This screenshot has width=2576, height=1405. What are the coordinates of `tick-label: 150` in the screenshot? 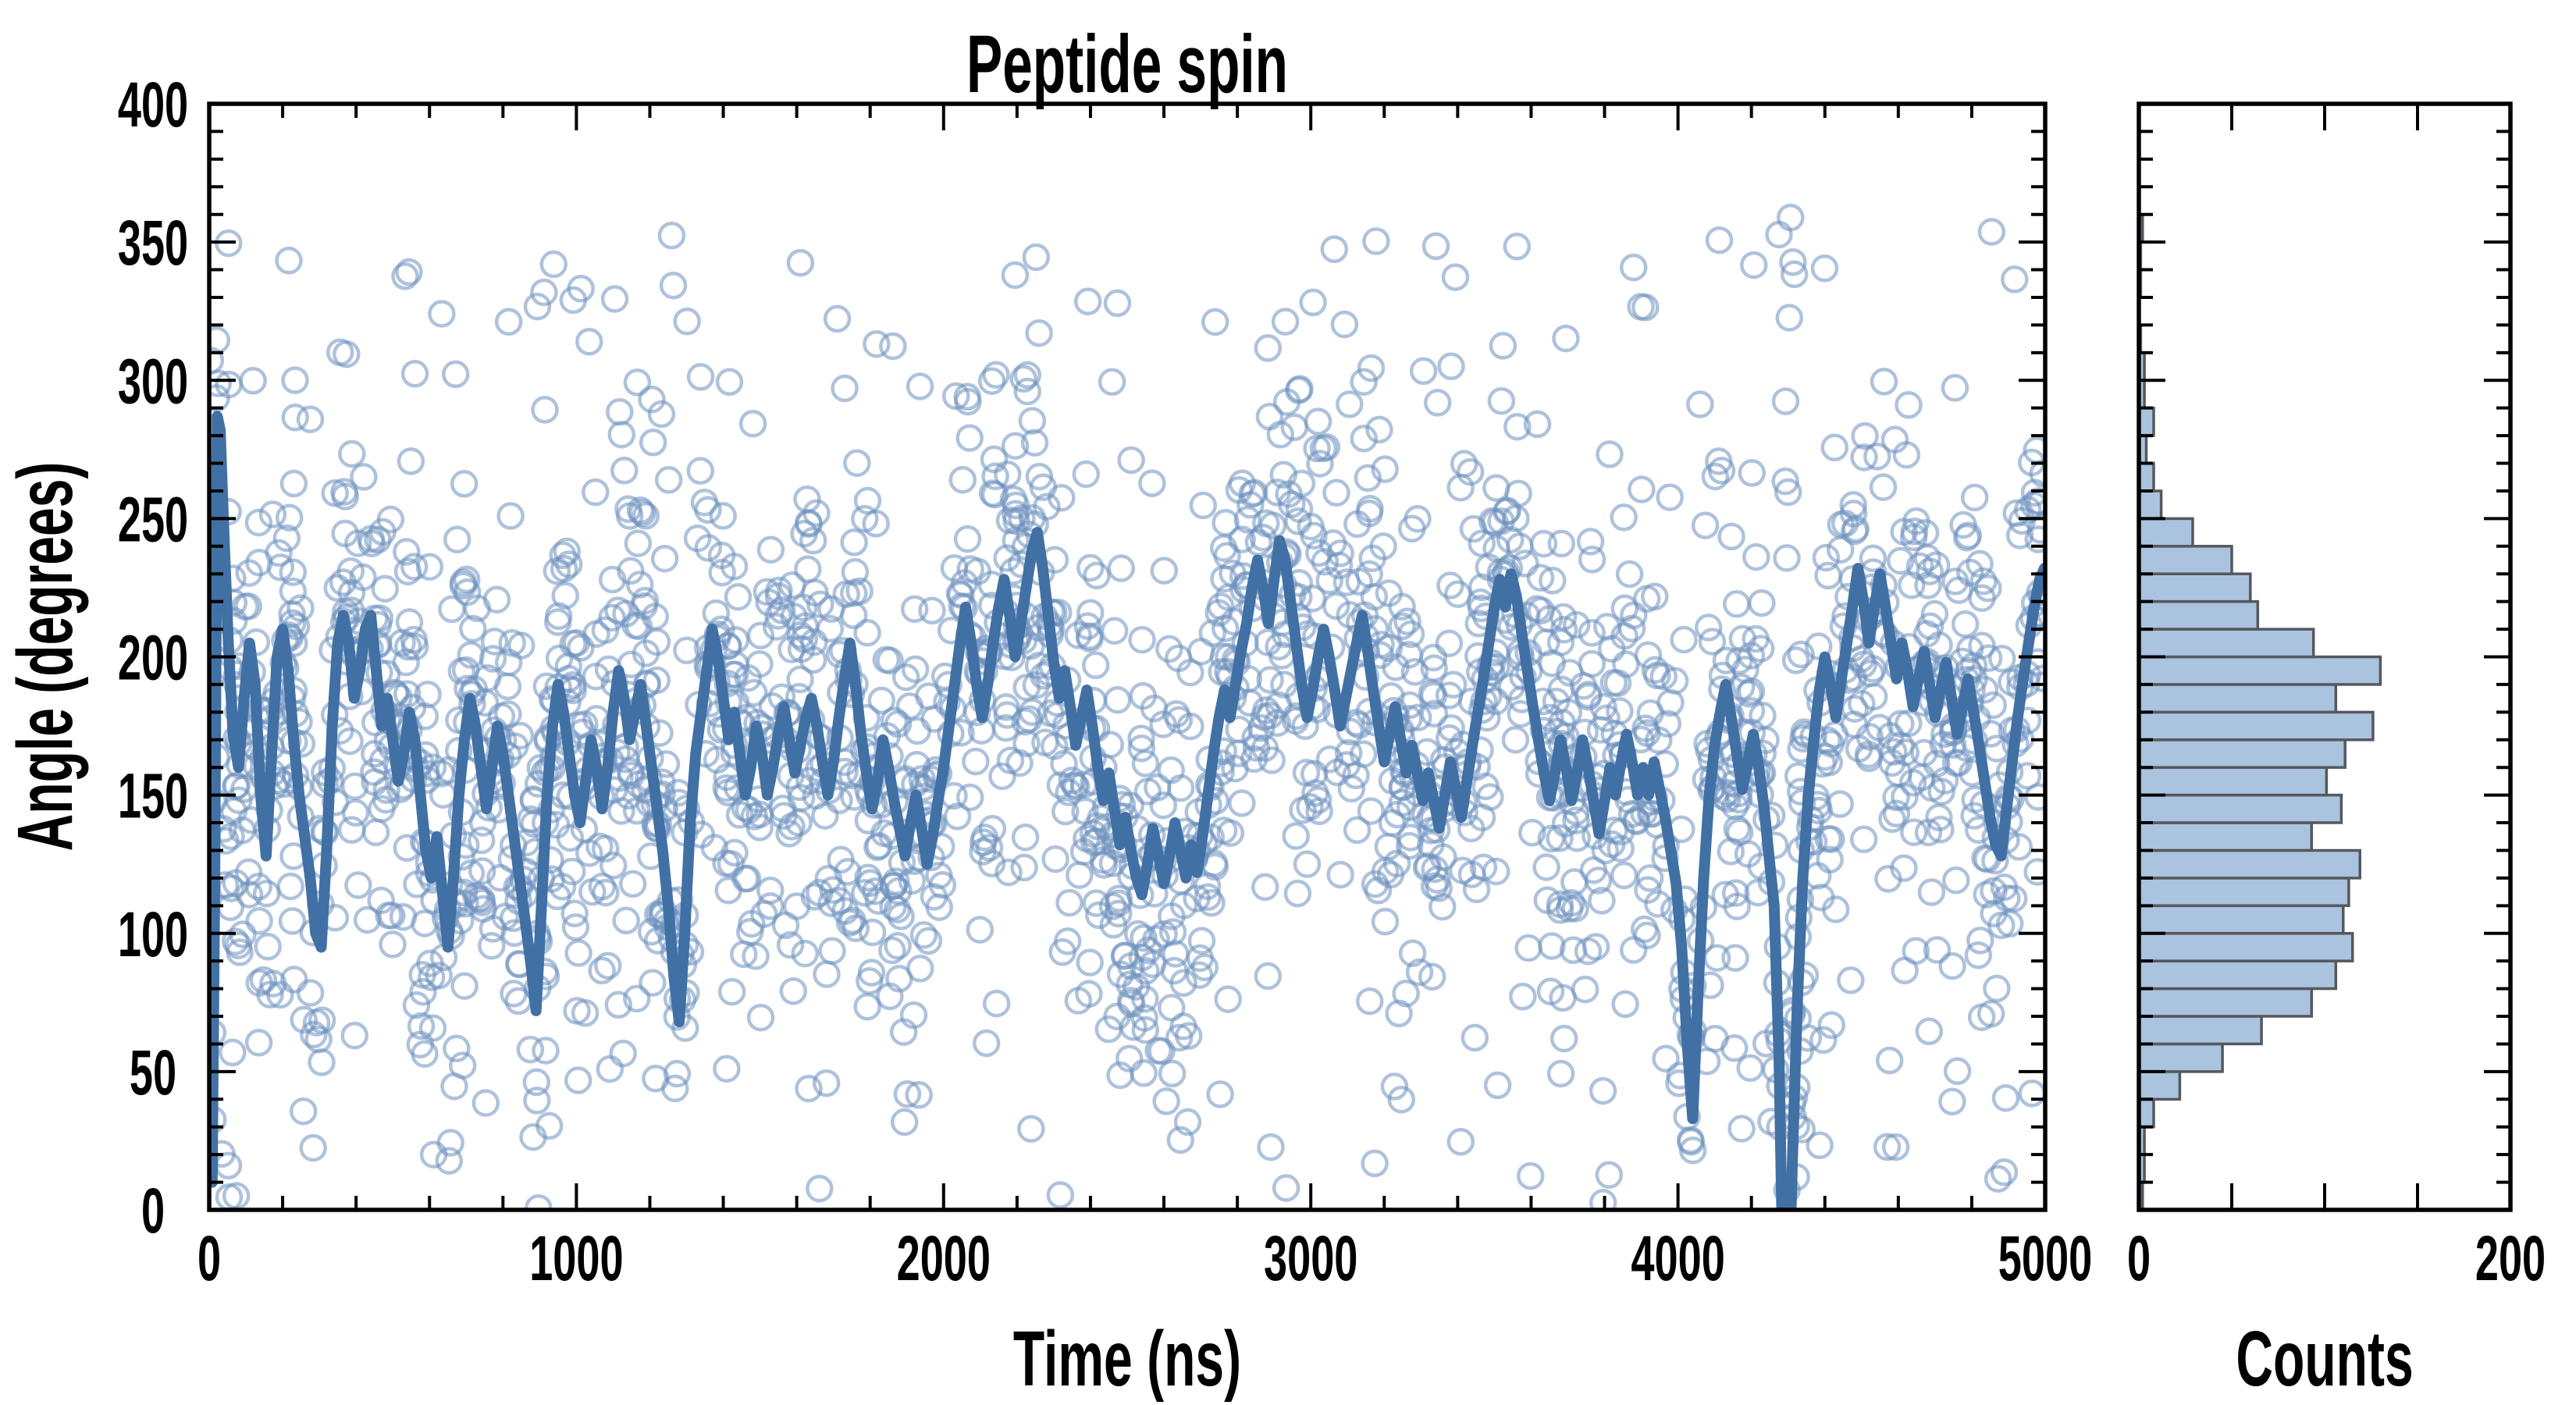 It's located at (153, 795).